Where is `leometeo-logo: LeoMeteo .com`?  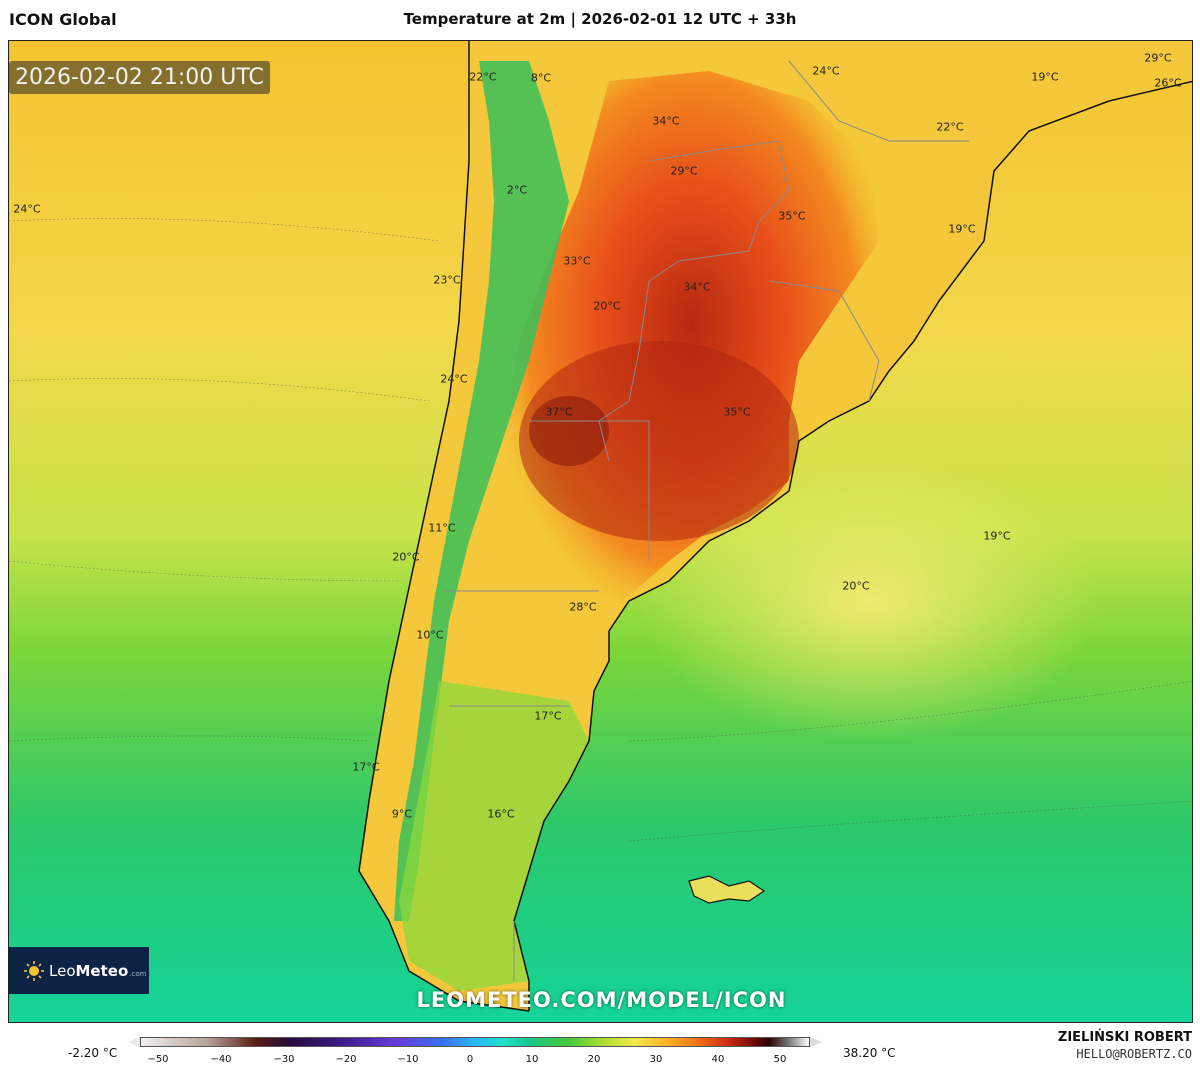 leometeo-logo: LeoMeteo .com is located at coordinates (79, 970).